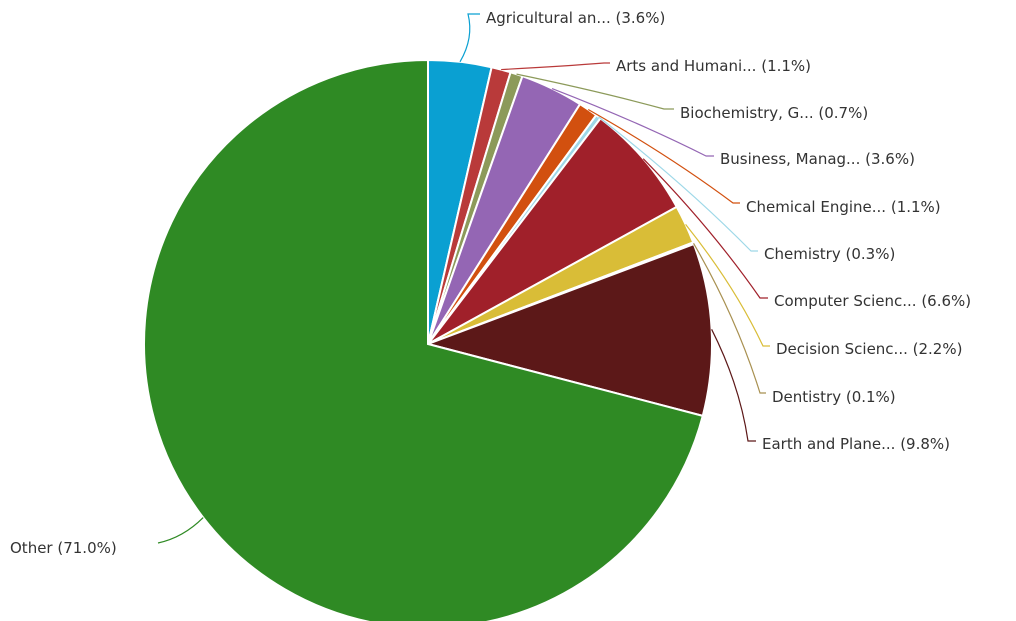  Describe the element at coordinates (843, 207) in the screenshot. I see `slice-label-5: Chemical Engine... (1.1%)` at that location.